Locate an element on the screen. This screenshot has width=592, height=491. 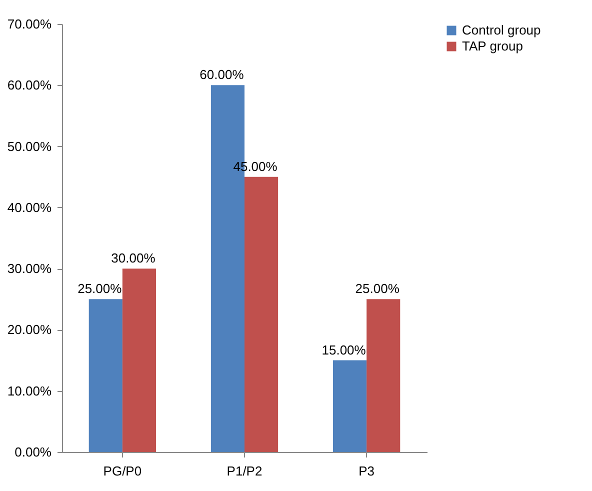
y-tick-label: 70.00% is located at coordinates (29, 24).